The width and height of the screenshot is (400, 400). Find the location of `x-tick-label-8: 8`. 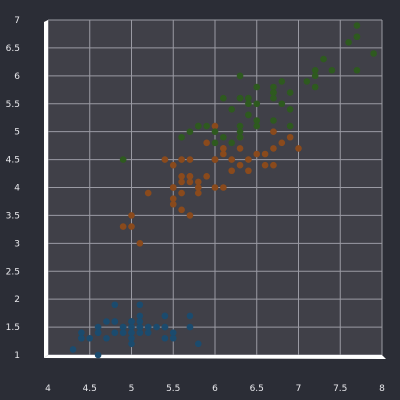

x-tick-label-8: 8 is located at coordinates (382, 389).